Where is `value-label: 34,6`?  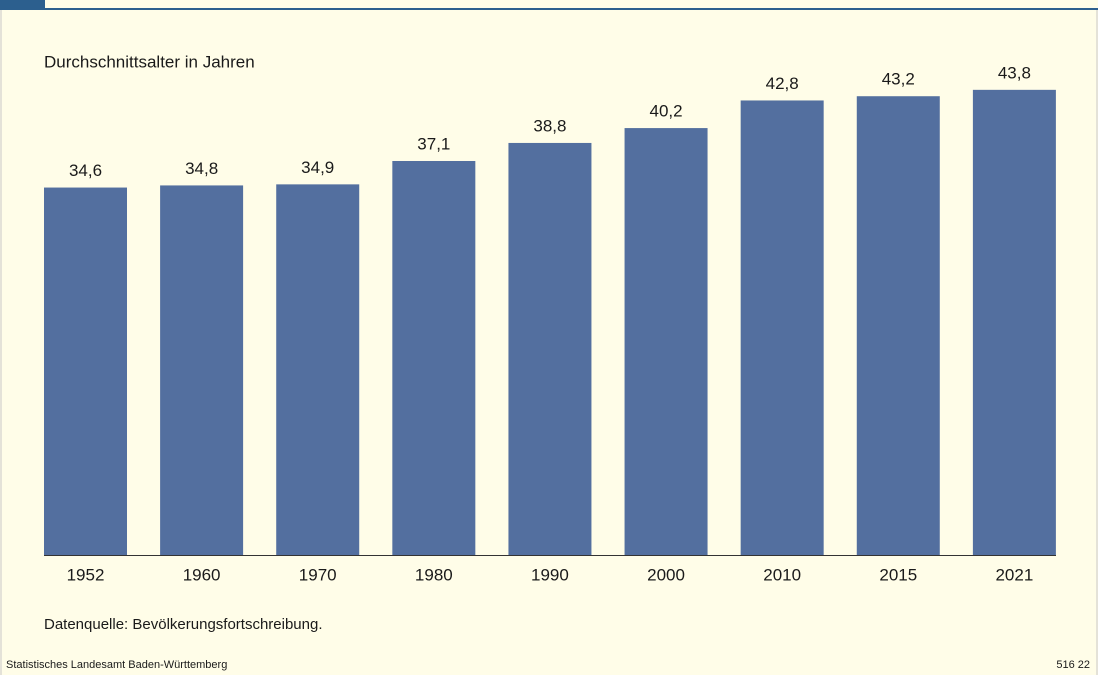
value-label: 34,6 is located at coordinates (85, 170).